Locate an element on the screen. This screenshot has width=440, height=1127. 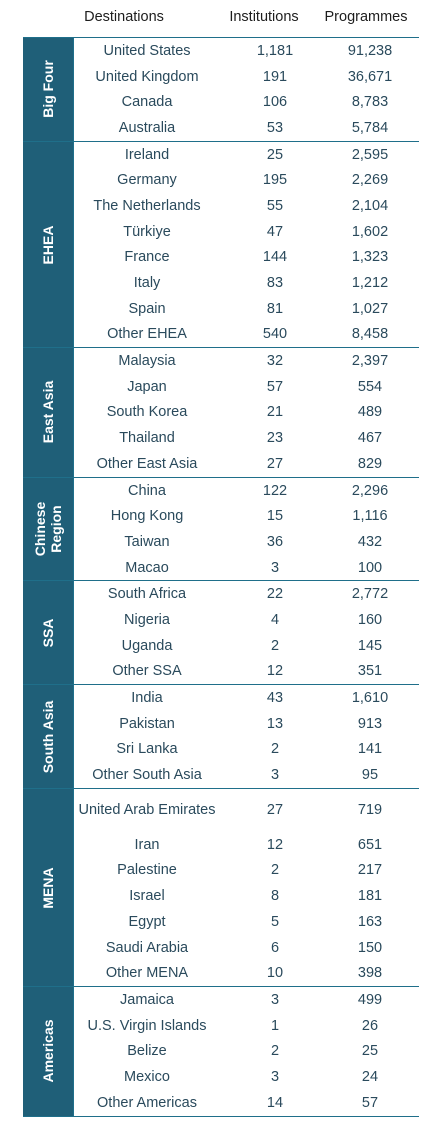
programmes-cell: 1,610 is located at coordinates (370, 698).